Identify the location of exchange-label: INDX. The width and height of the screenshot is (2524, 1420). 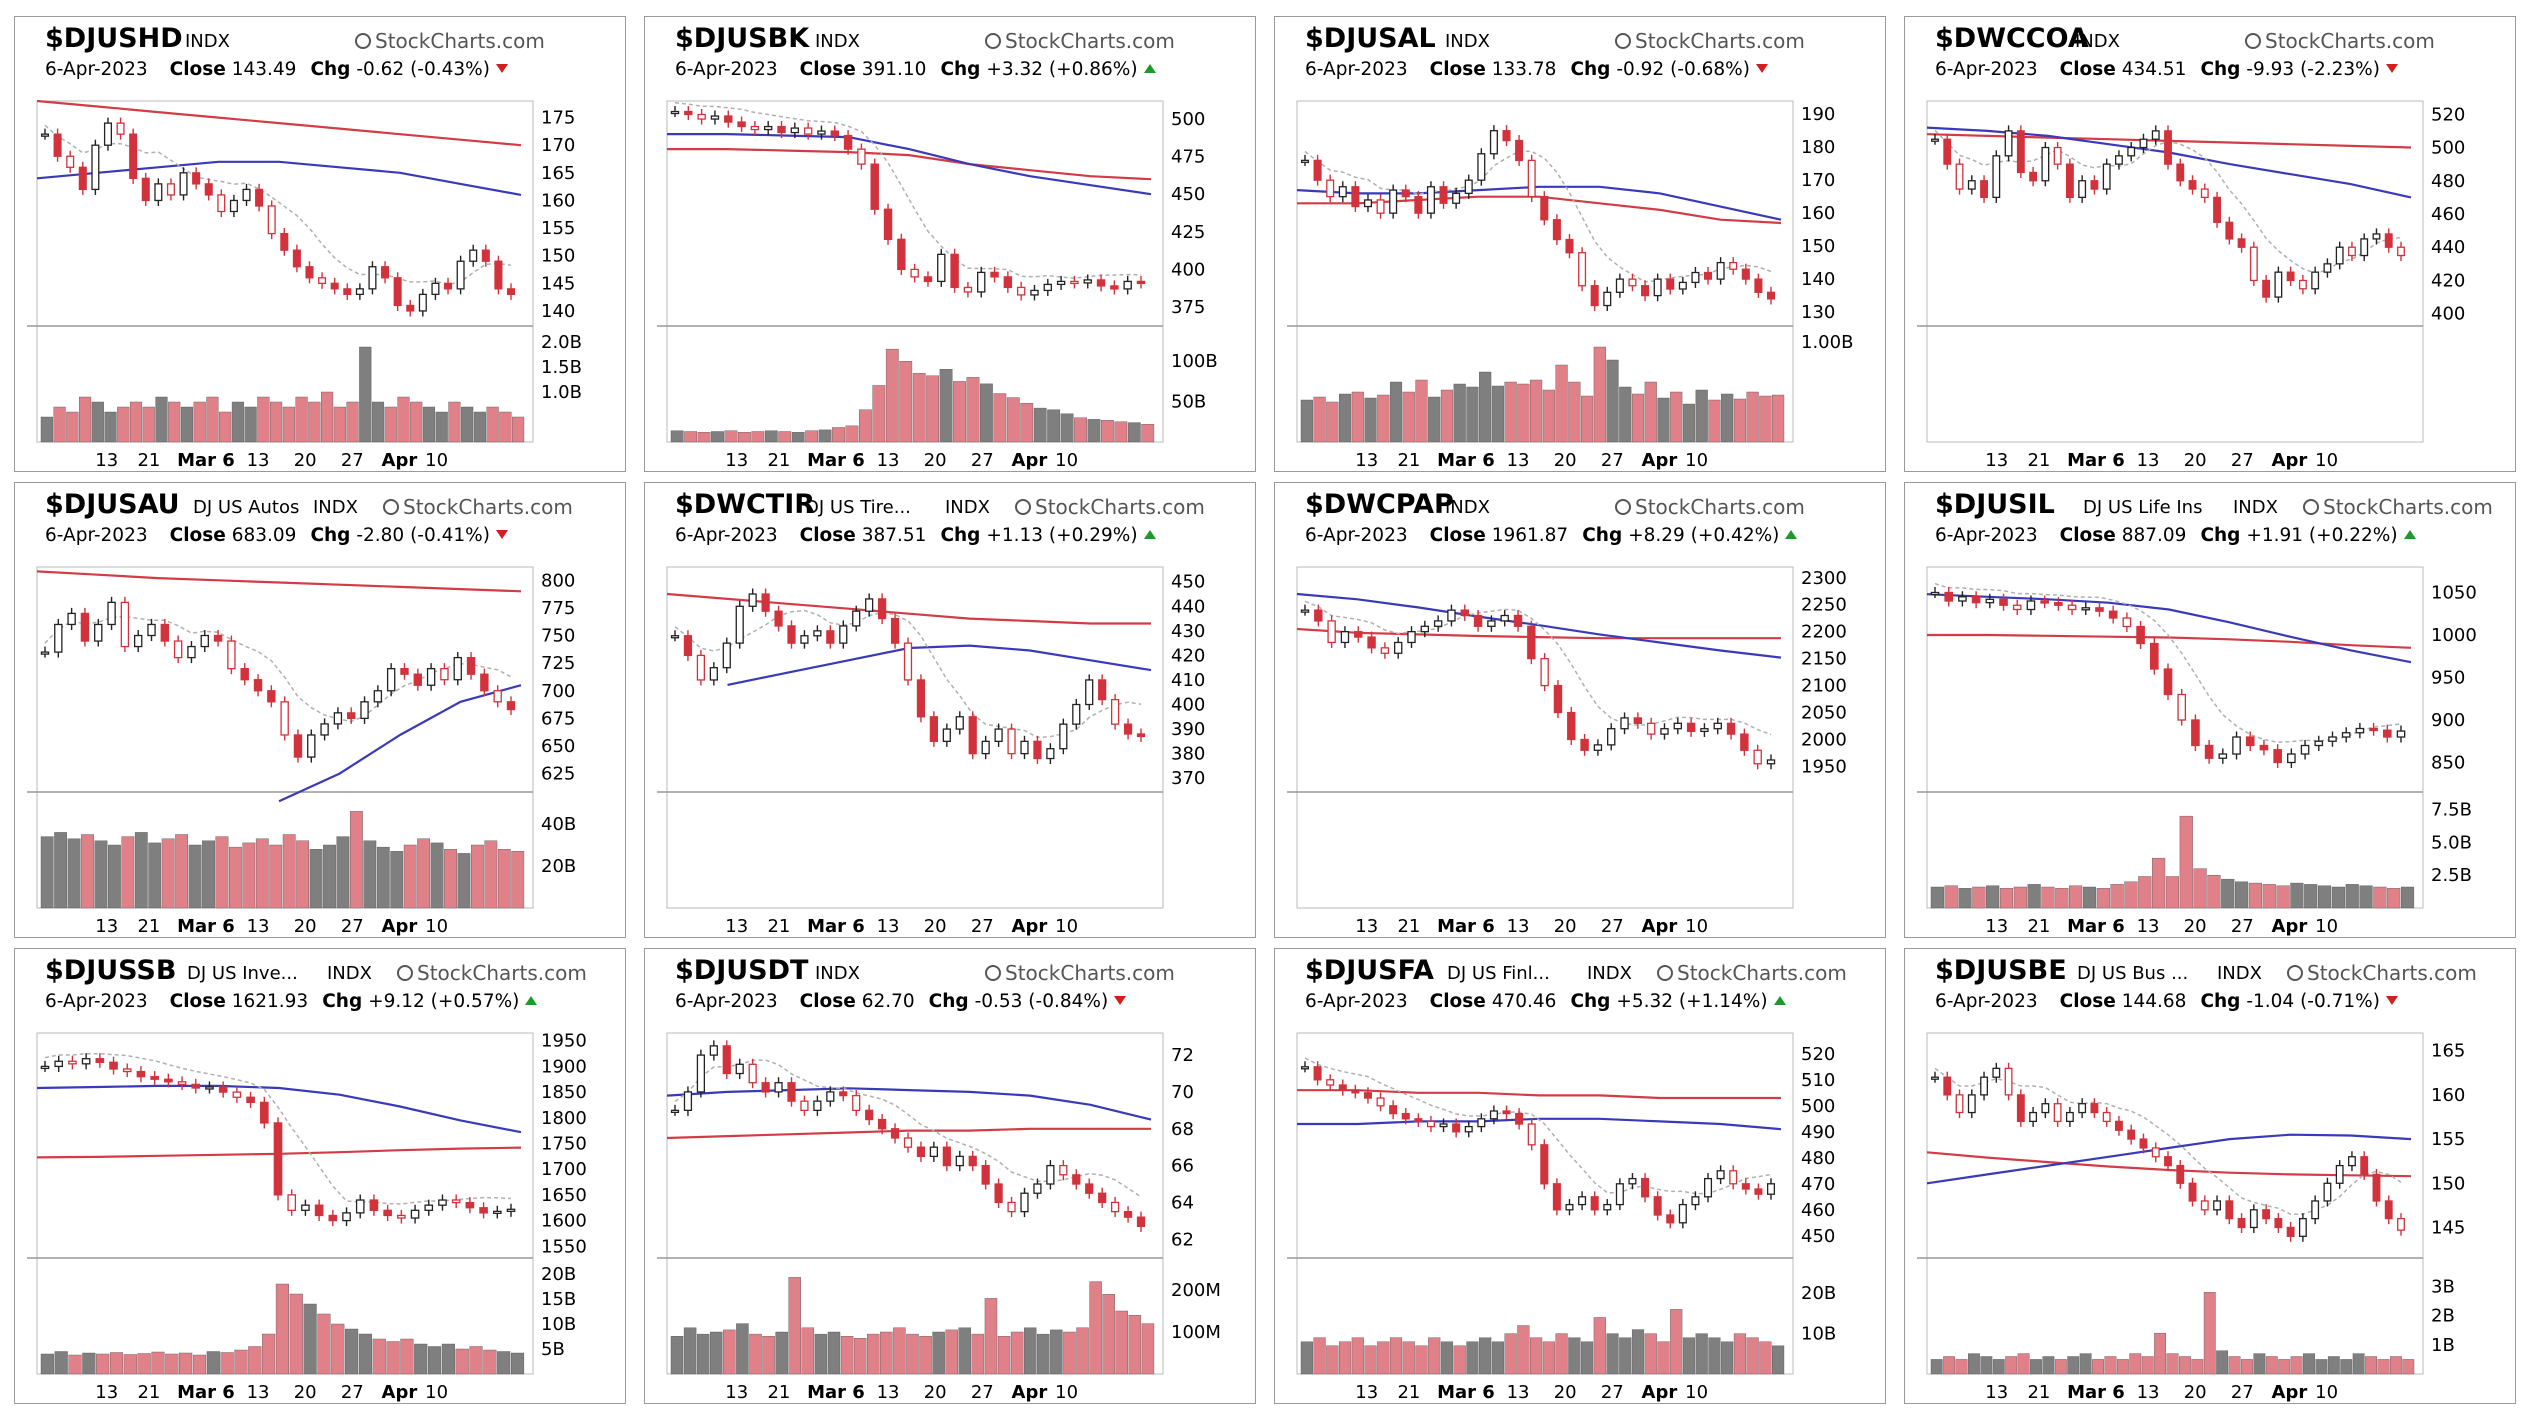
(349, 973).